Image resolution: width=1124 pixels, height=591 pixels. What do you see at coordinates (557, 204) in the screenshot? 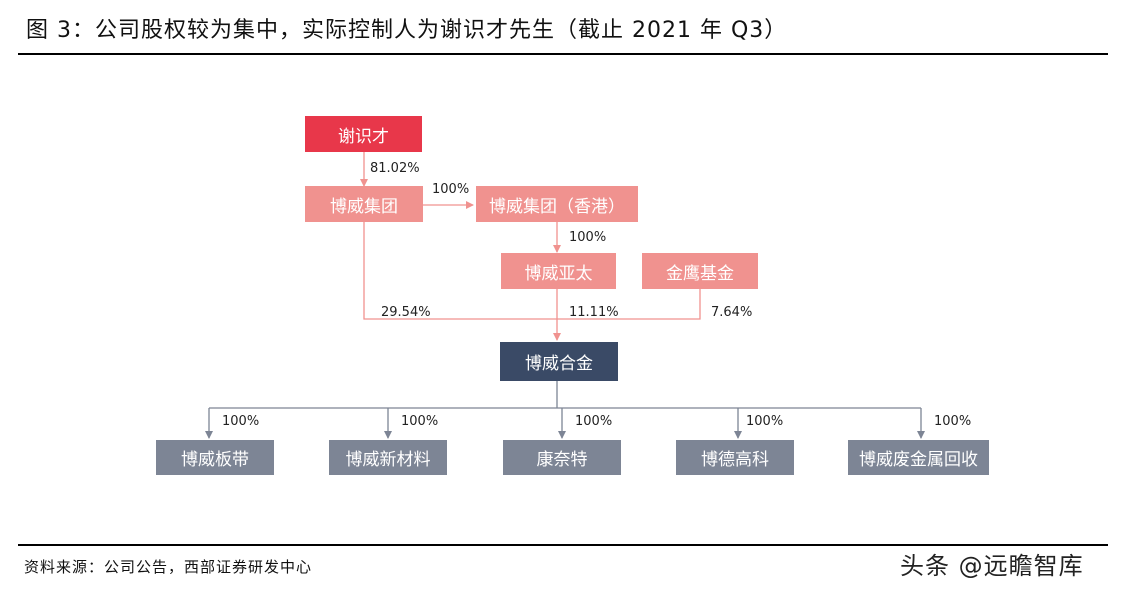
I see `node-group-hk: 博威集团（香港）` at bounding box center [557, 204].